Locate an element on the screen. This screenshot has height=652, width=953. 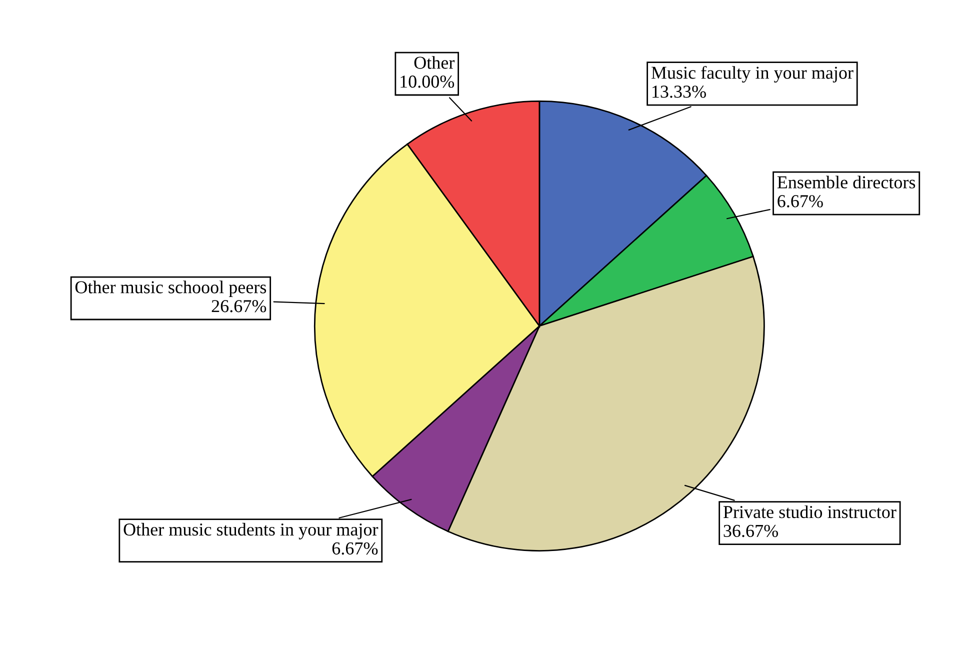
slice-label: Ensemble directors is located at coordinates (846, 182).